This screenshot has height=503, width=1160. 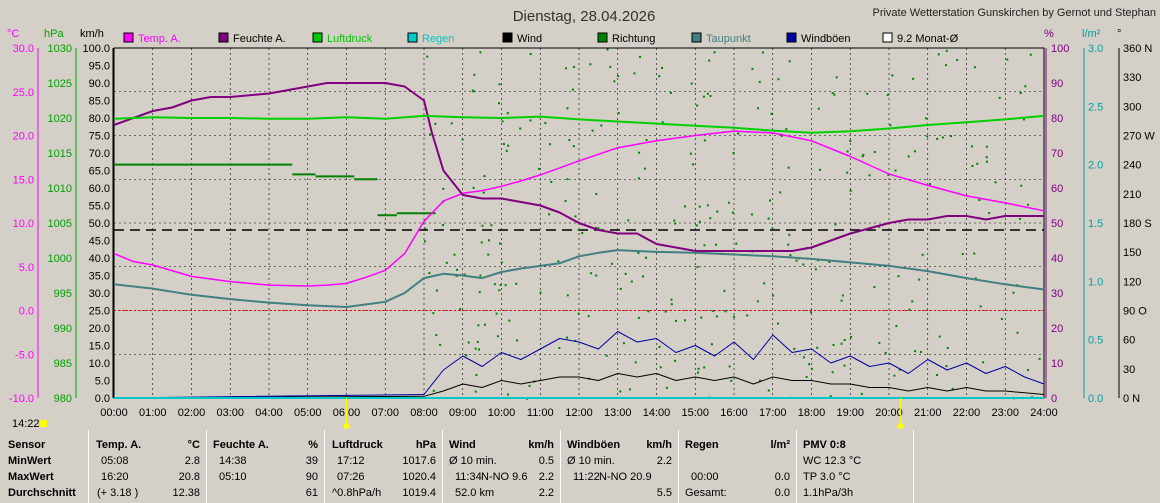 I want to click on axis-tick-label: 90 O, so click(x=1135, y=312).